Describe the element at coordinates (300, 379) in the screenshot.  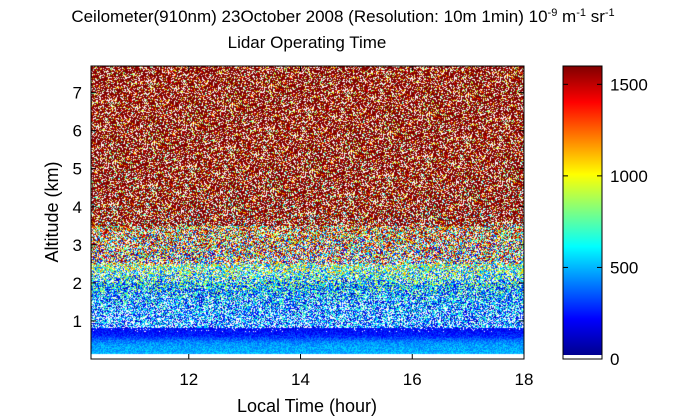
I see `x-tick-label: 14` at that location.